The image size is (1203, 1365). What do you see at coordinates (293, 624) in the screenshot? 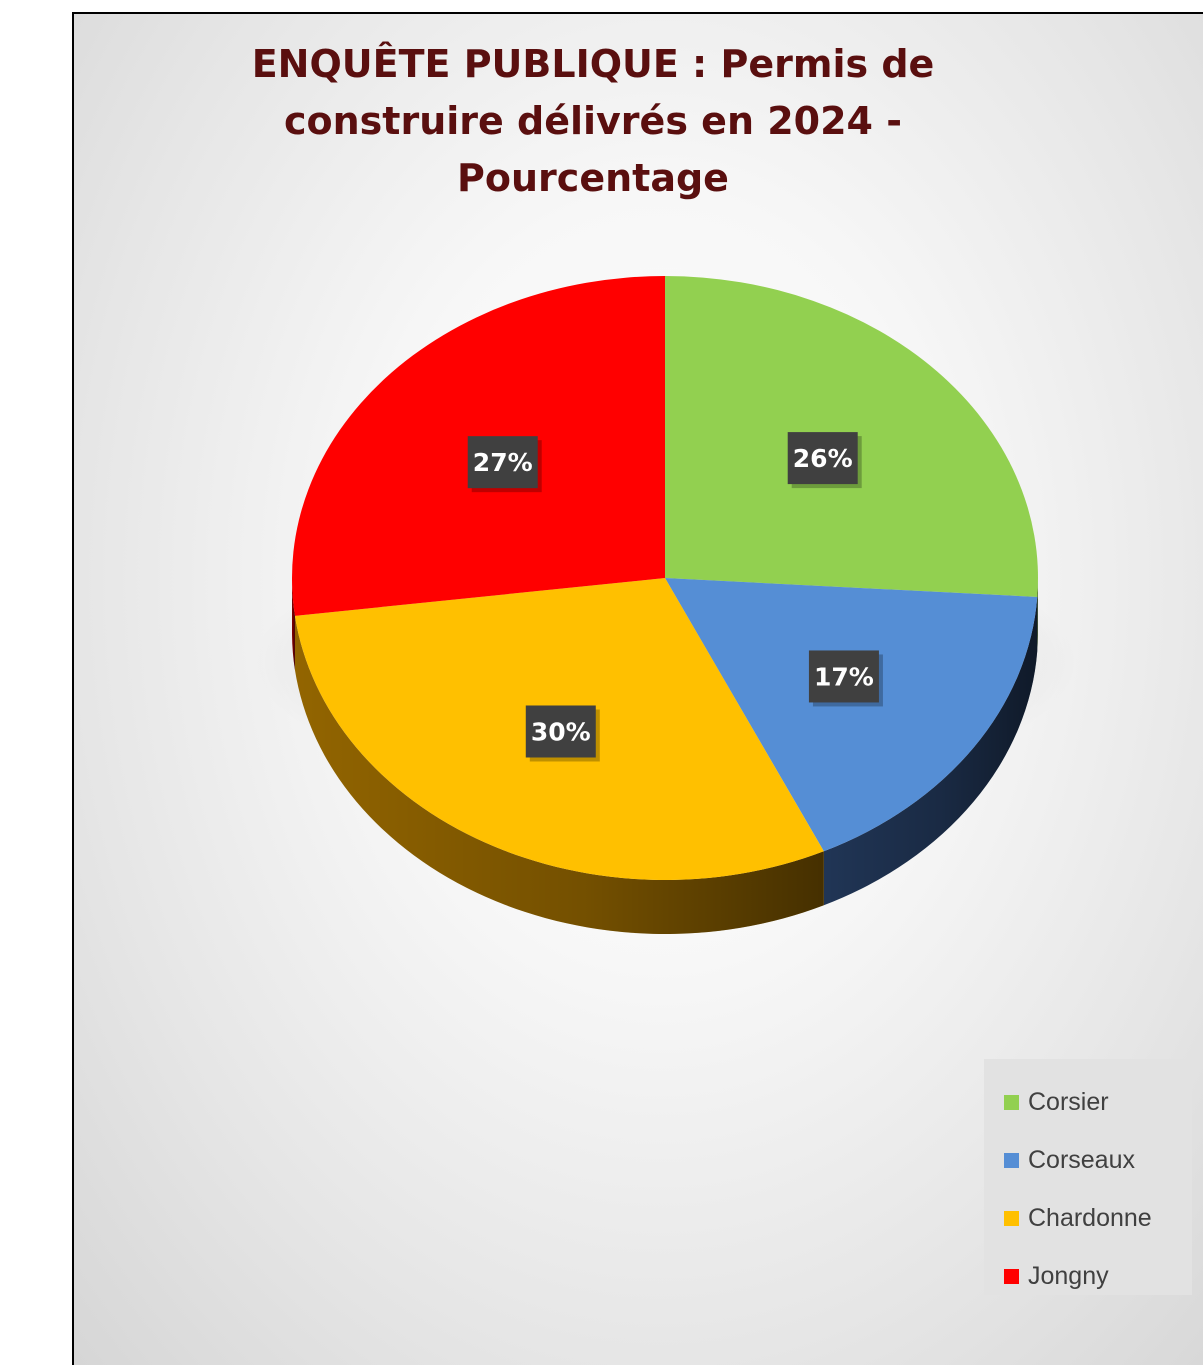
I see `pie-side-shade-jongny` at bounding box center [293, 624].